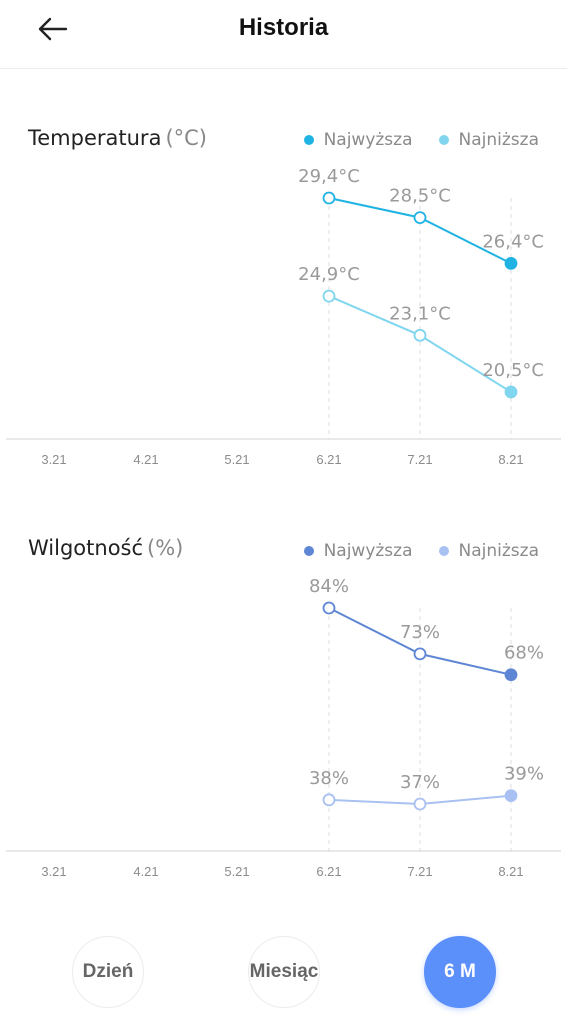 This screenshot has height=1023, width=567. I want to click on data-label: 29,4°C, so click(329, 176).